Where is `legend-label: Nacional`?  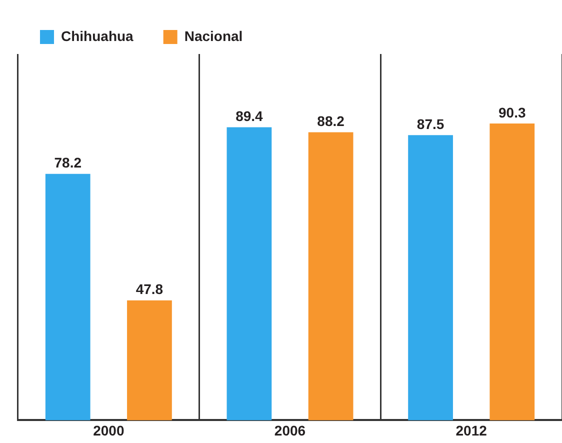
legend-label: Nacional is located at coordinates (213, 36).